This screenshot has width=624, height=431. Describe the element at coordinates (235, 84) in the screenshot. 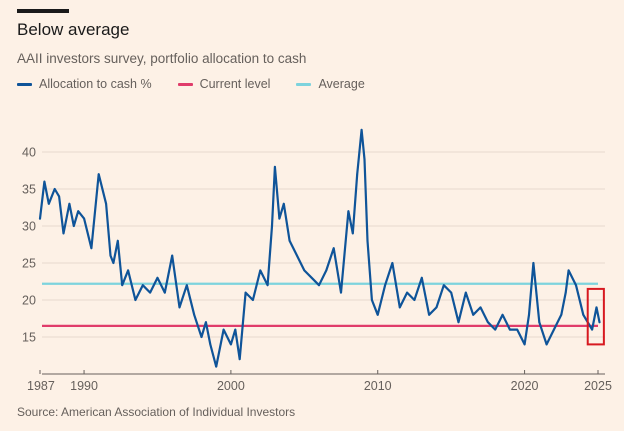

I see `legend-label-current: Current level` at that location.